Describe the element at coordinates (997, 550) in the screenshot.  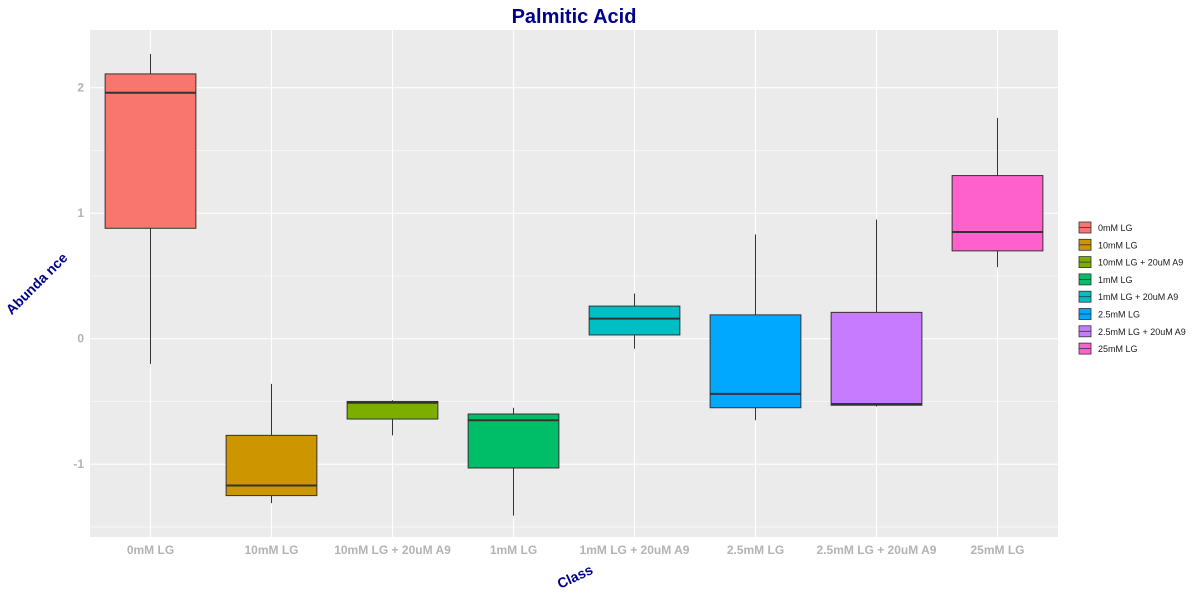
I see `x-tick-label: 25mM LG` at that location.